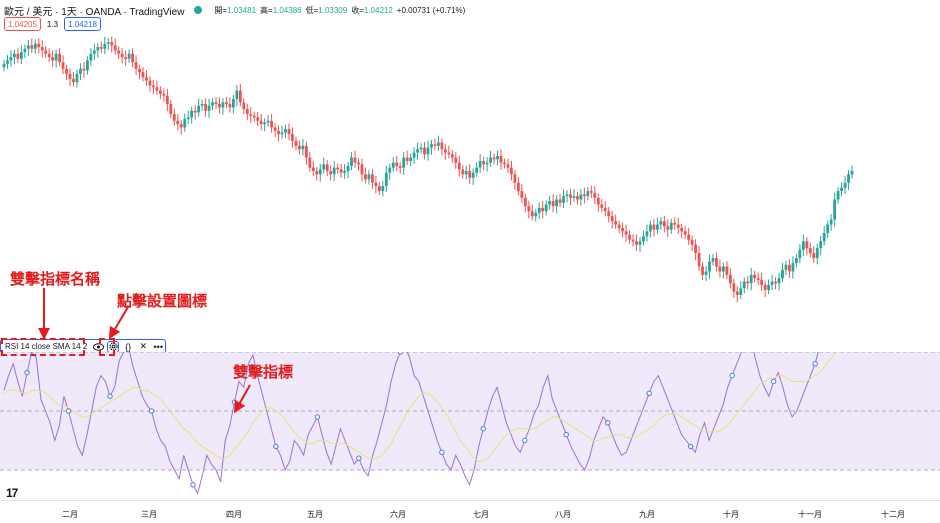 The image size is (940, 523). Describe the element at coordinates (128, 346) in the screenshot. I see `braces-icon: {}` at that location.